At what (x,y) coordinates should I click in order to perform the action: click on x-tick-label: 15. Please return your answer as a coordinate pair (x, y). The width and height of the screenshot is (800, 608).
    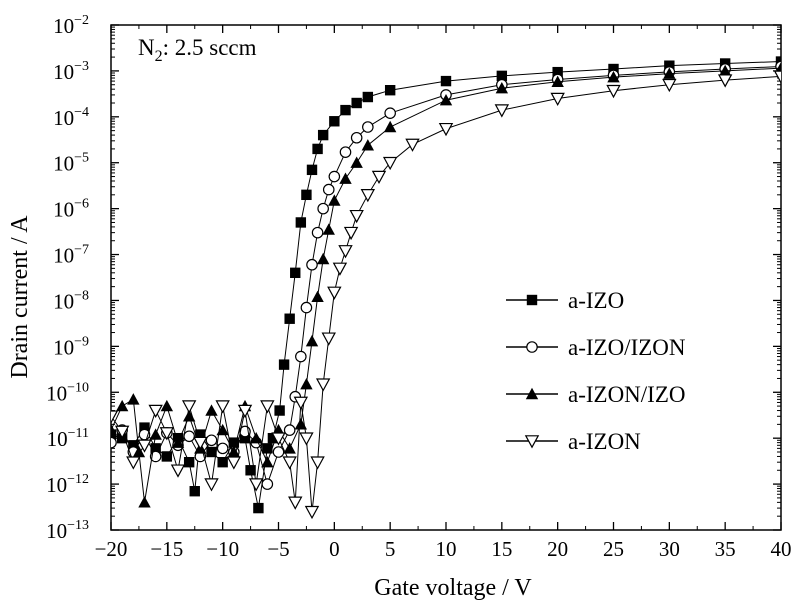
    Looking at the image, I should click on (501, 549).